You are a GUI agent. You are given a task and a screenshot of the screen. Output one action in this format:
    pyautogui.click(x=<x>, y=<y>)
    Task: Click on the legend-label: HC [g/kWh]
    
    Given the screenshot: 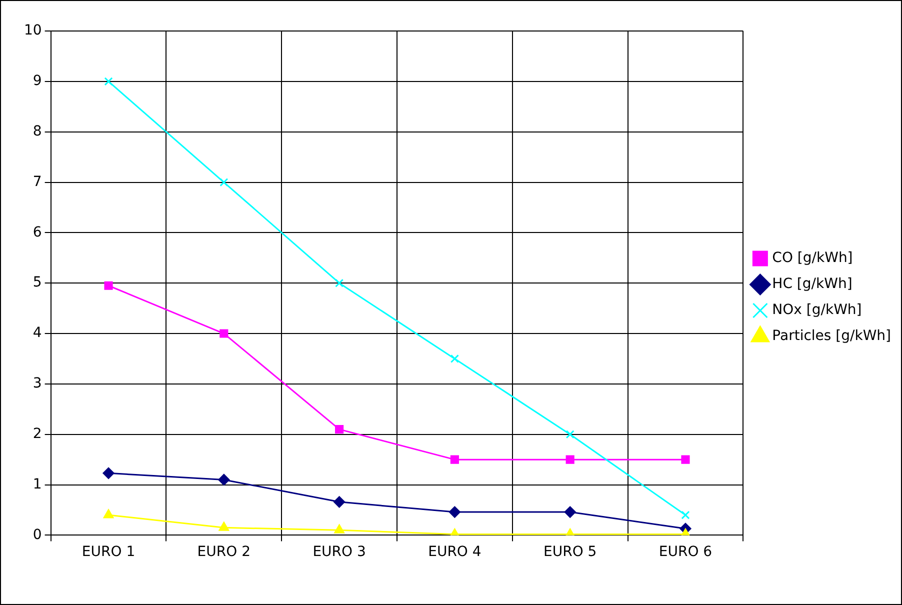 What is the action you would take?
    pyautogui.click(x=812, y=284)
    